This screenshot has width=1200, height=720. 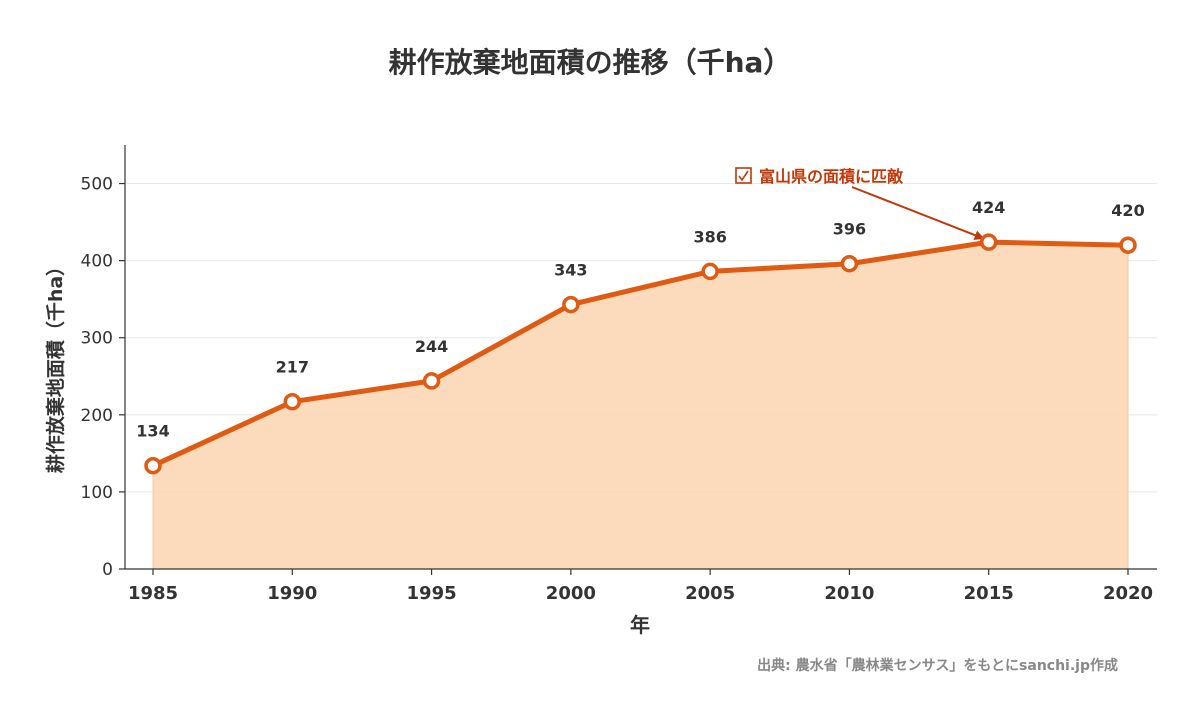 I want to click on checkbox-icon, so click(x=743, y=175).